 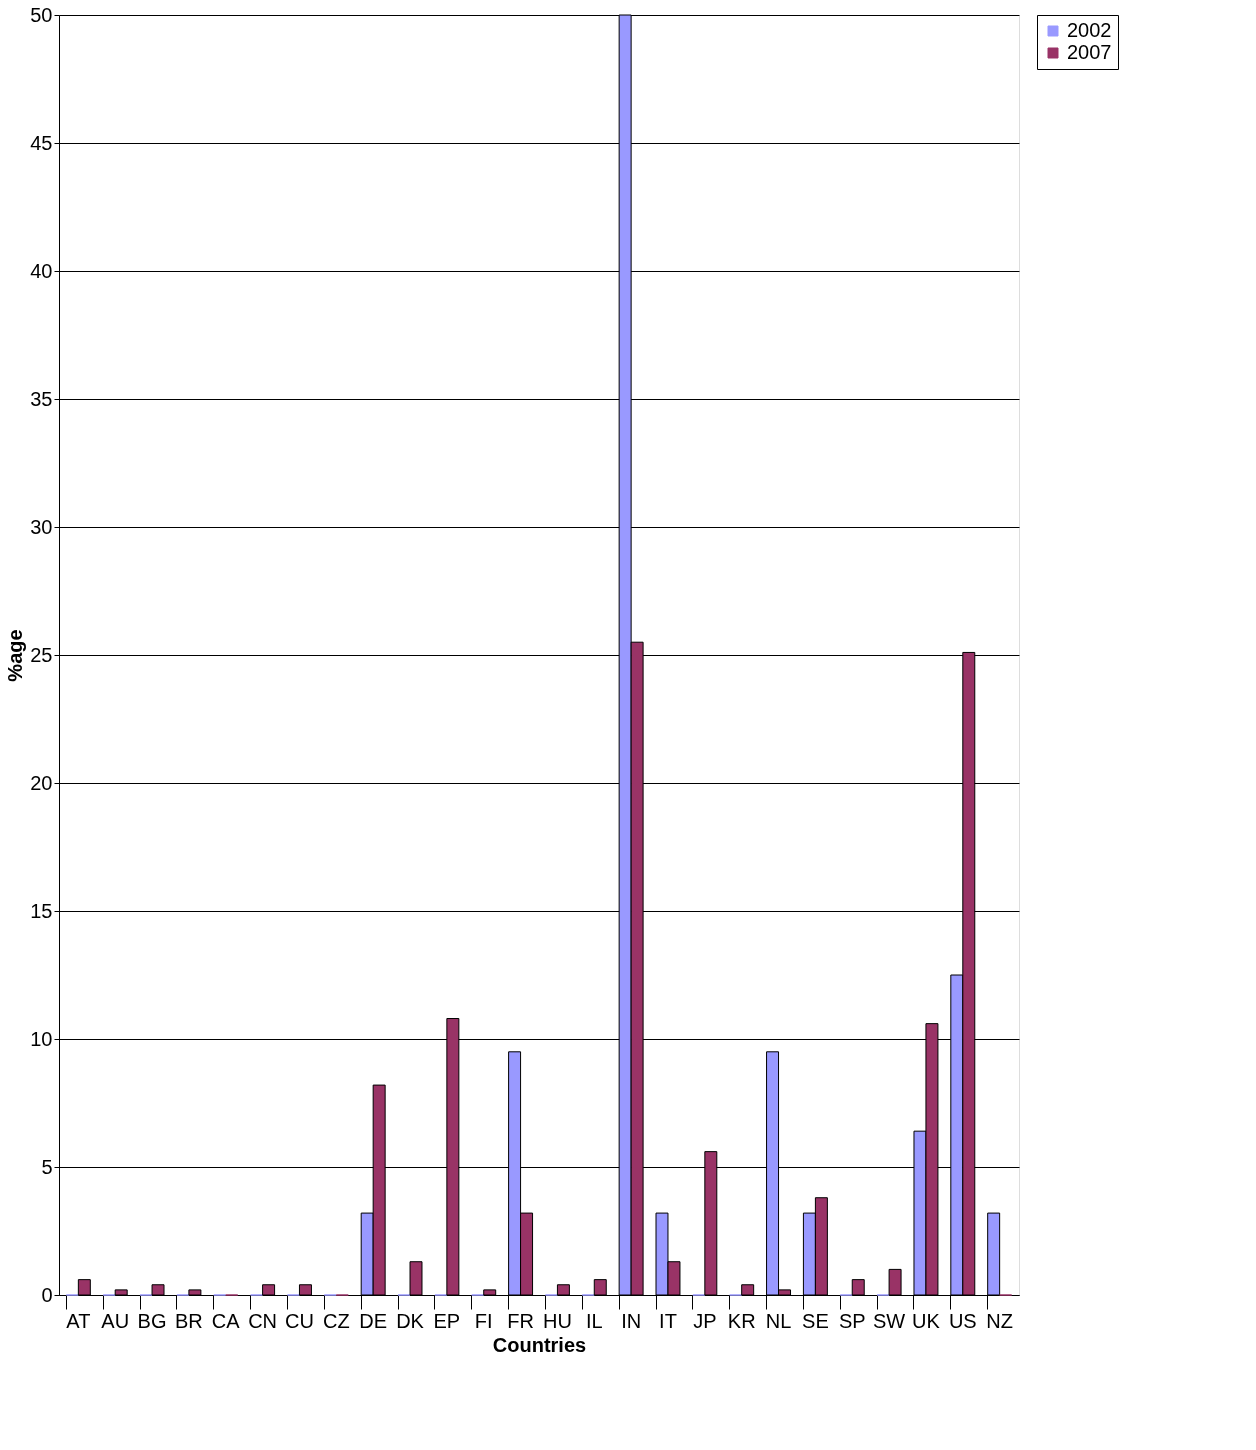 What do you see at coordinates (539, 1344) in the screenshot?
I see `x-axis-title: Countries` at bounding box center [539, 1344].